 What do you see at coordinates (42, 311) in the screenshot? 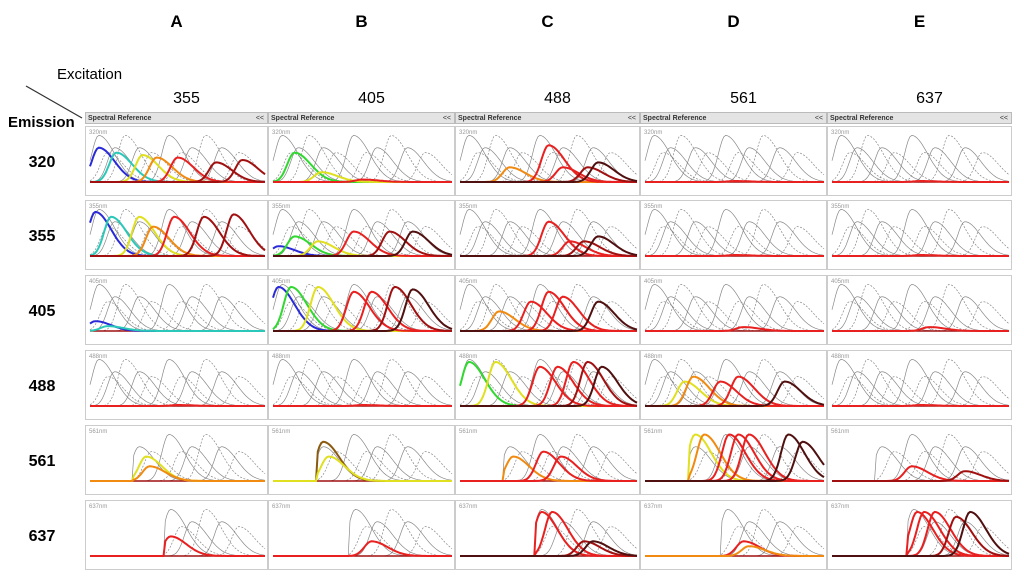
I see `emission-wavelength: 405` at bounding box center [42, 311].